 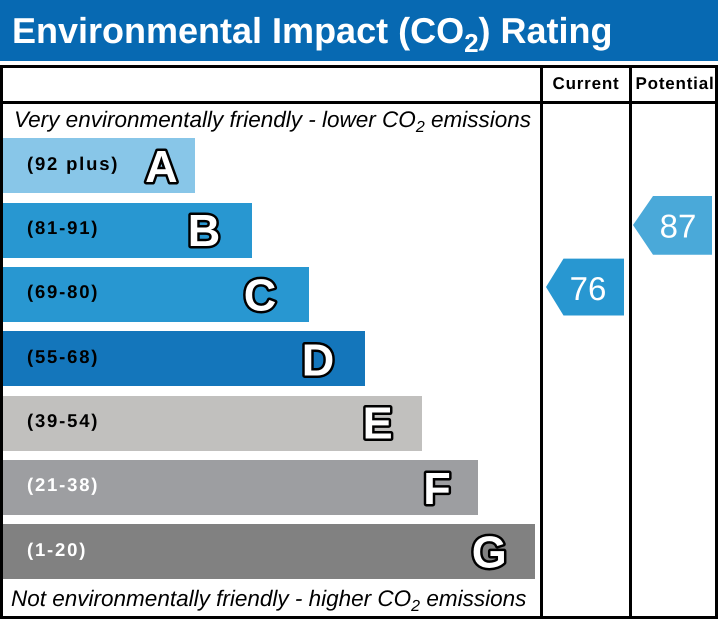 What do you see at coordinates (678, 226) in the screenshot?
I see `svg-text: 87` at bounding box center [678, 226].